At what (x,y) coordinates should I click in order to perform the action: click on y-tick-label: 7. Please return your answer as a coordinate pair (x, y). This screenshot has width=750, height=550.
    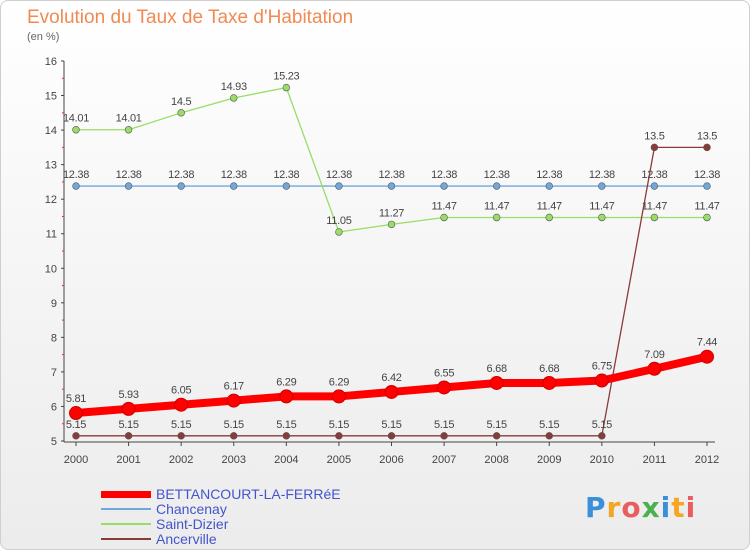
    Looking at the image, I should click on (54, 373).